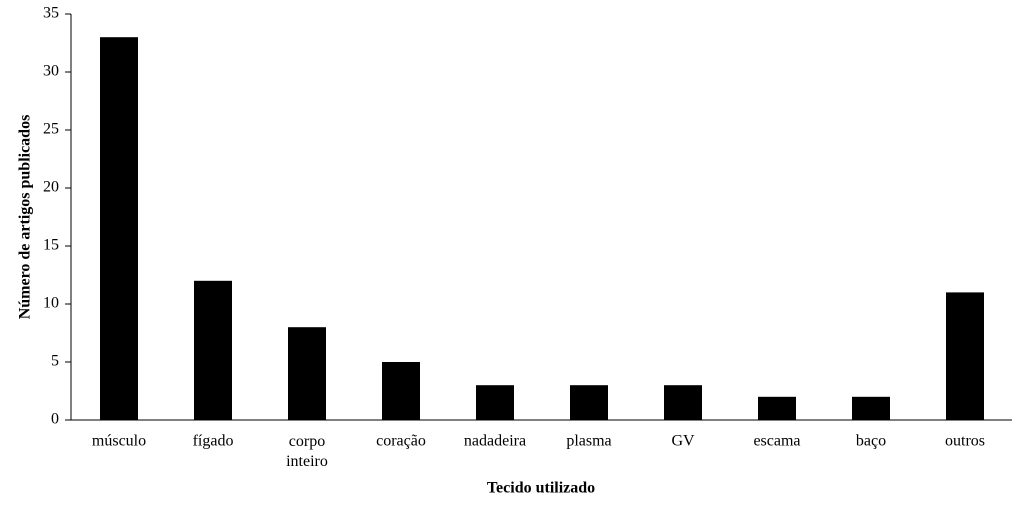  What do you see at coordinates (541, 488) in the screenshot?
I see `x-axis-title: Tecido utilizado` at bounding box center [541, 488].